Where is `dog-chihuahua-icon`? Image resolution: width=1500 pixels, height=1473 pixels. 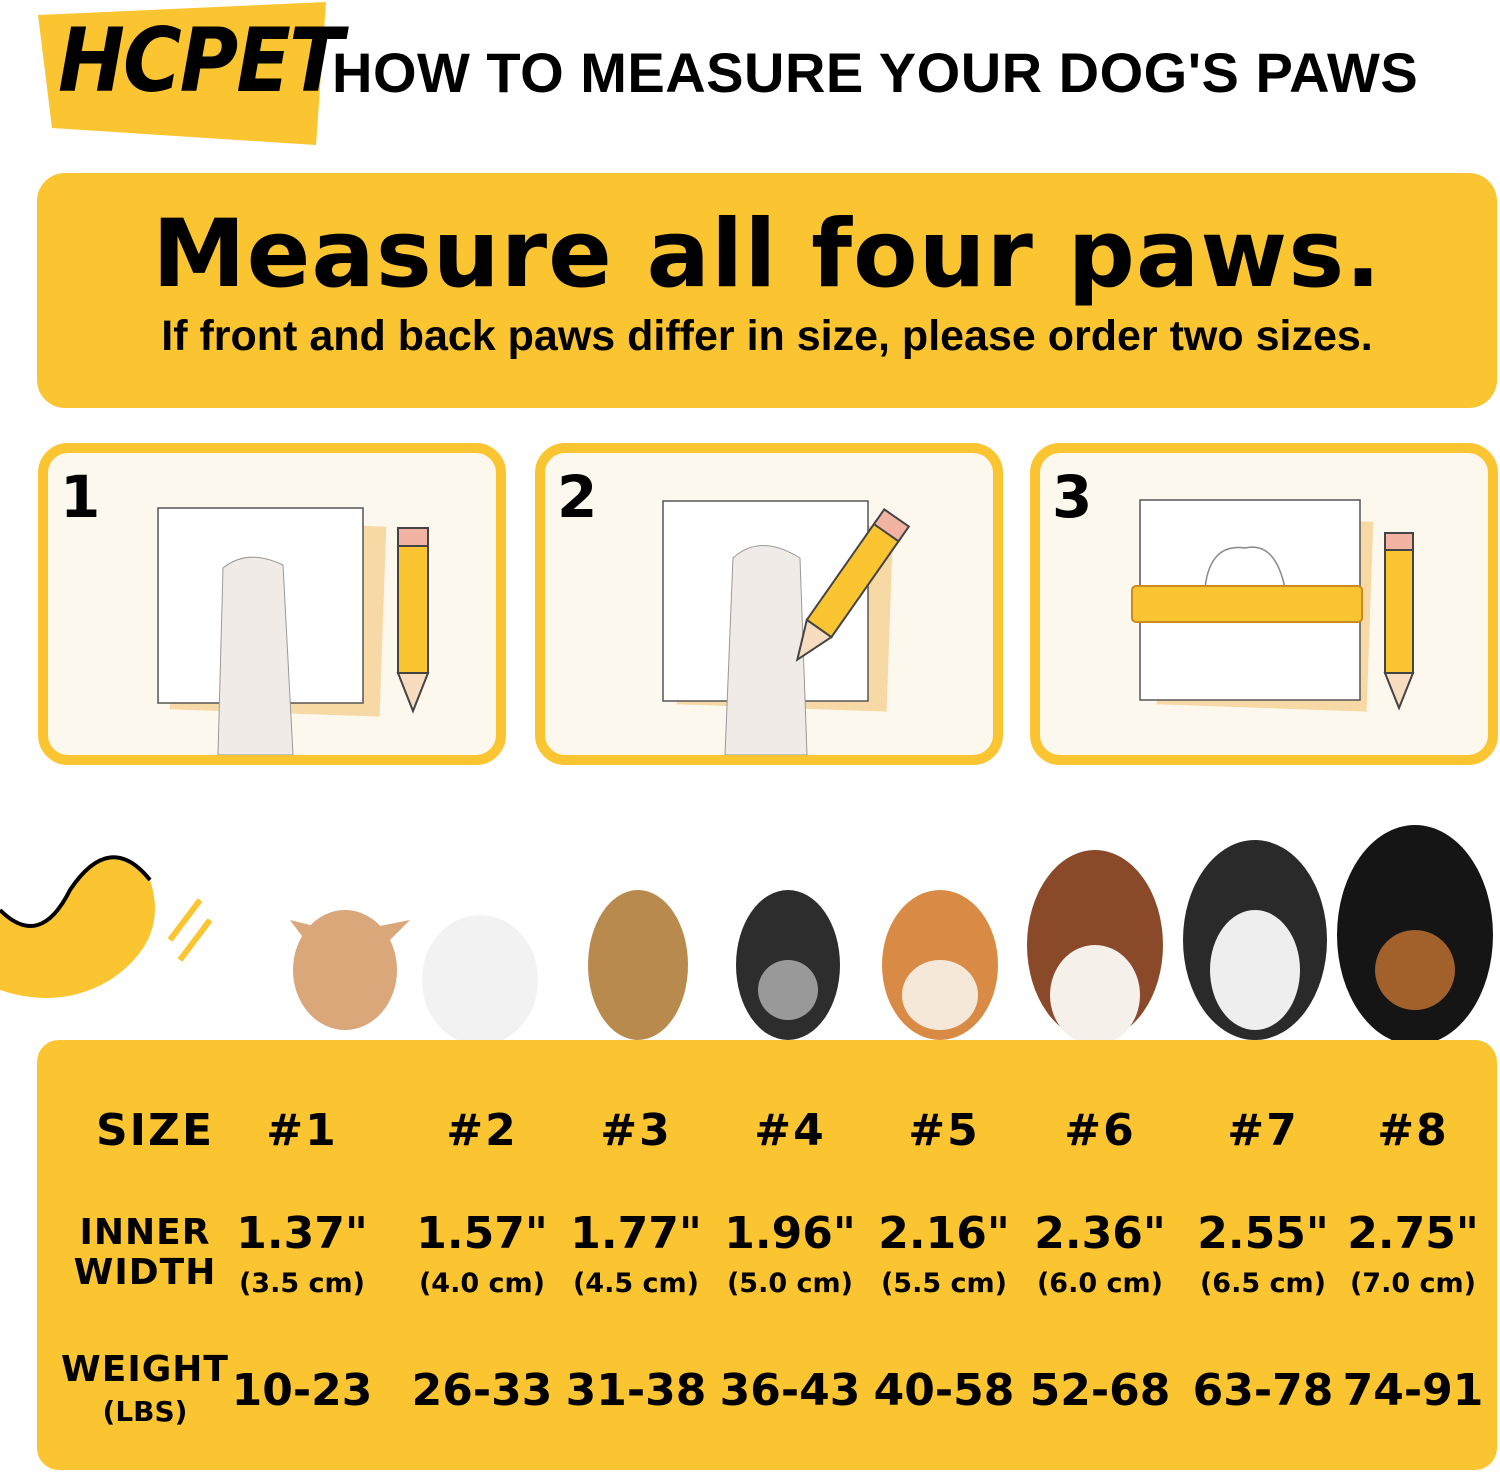 dog-chihuahua-icon is located at coordinates (350, 970).